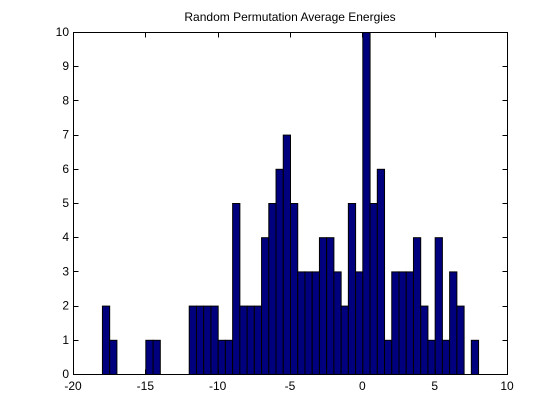 The image size is (560, 420). I want to click on y-tick-label: 5, so click(65, 203).